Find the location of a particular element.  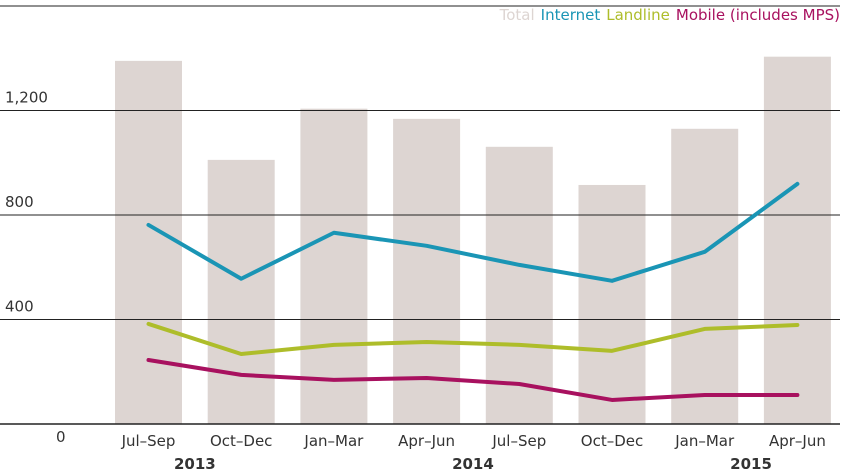

x-group-label: 2015 is located at coordinates (751, 464).